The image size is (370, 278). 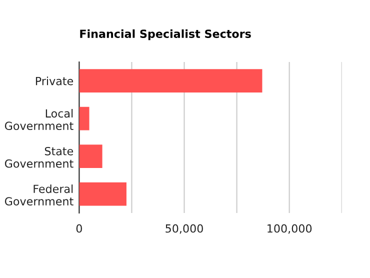 I want to click on y-tick-label: Local Government, so click(x=39, y=119).